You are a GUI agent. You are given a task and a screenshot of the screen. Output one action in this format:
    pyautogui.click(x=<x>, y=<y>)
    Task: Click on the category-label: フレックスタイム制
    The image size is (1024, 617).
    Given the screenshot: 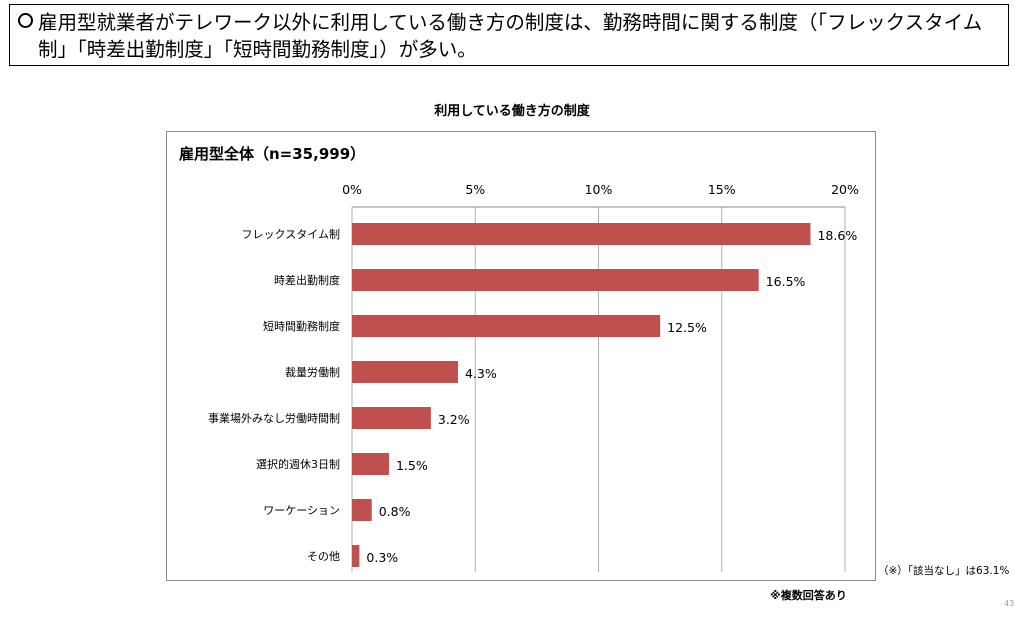 What is the action you would take?
    pyautogui.click(x=291, y=234)
    